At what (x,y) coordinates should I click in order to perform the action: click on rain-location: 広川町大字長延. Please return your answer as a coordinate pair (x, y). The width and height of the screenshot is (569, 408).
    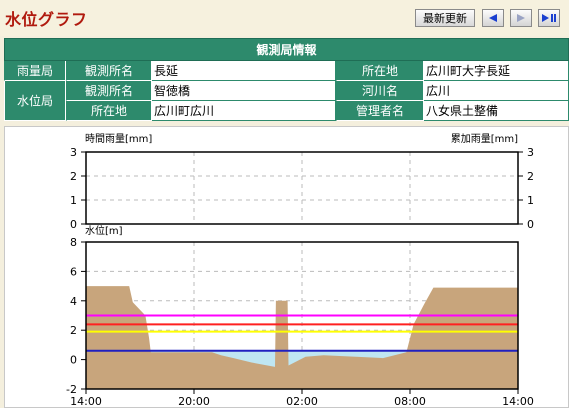
    Looking at the image, I should click on (496, 71).